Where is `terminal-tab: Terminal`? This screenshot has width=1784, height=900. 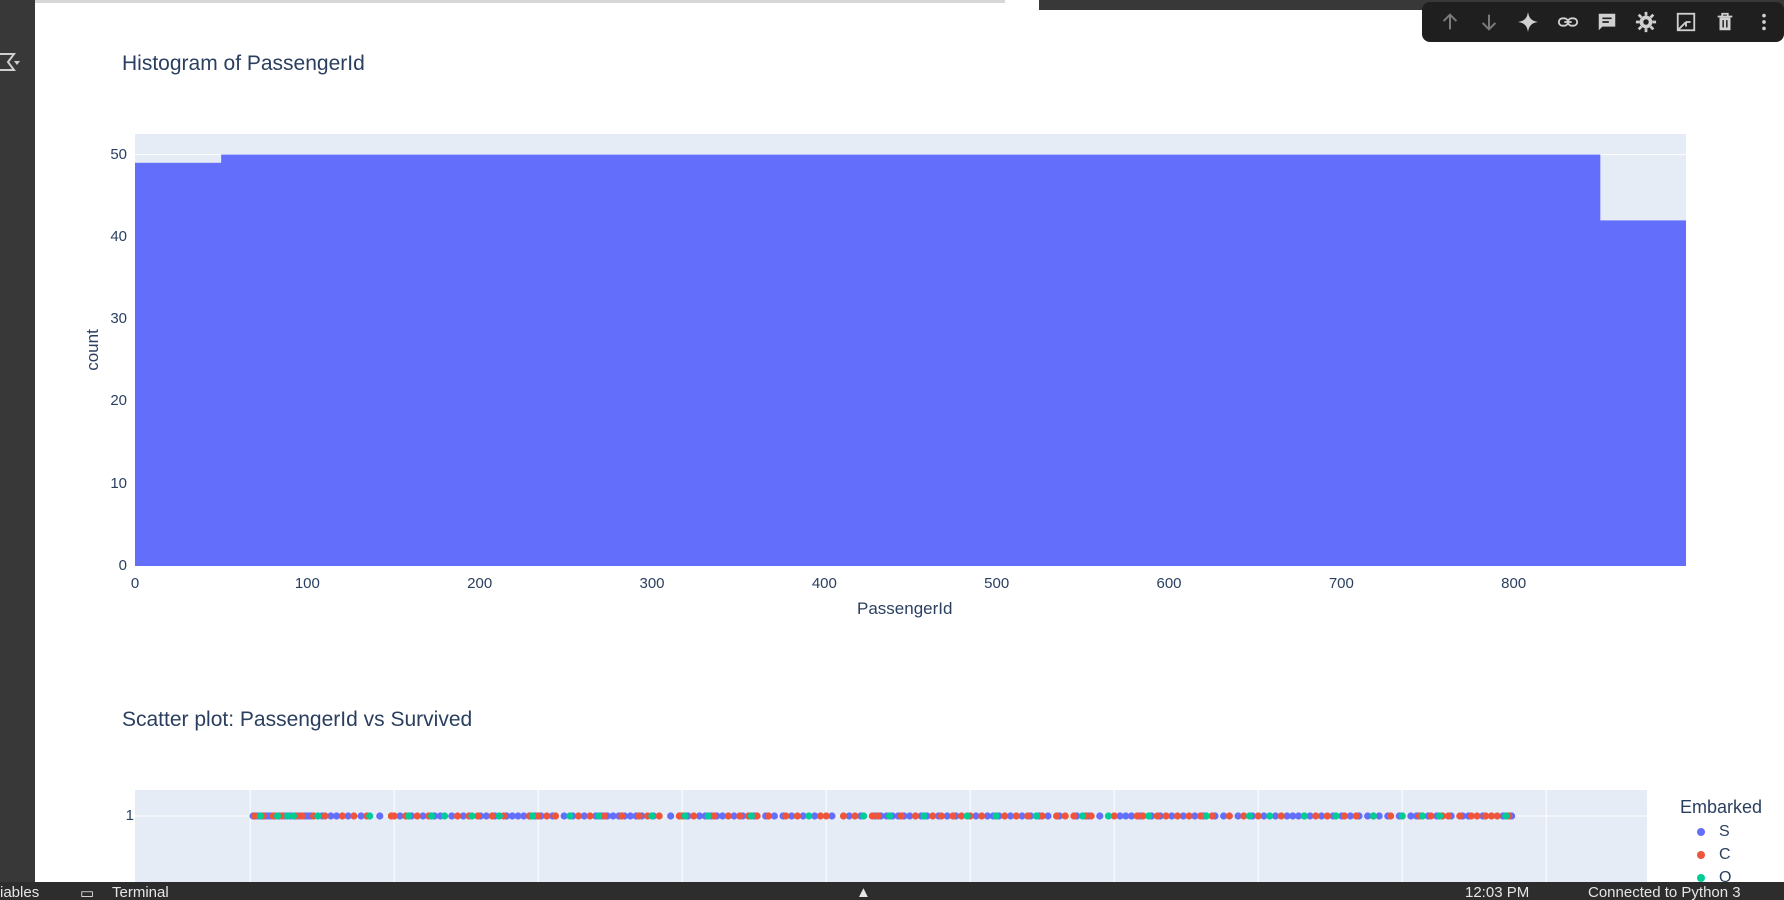
terminal-tab: Terminal is located at coordinates (140, 892).